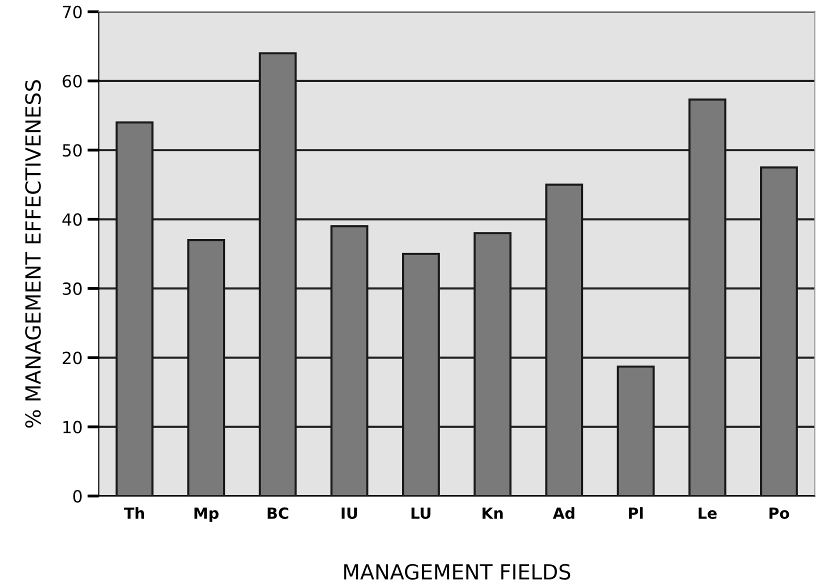 This screenshot has height=587, width=823. What do you see at coordinates (72, 358) in the screenshot?
I see `y-tick-label: 20` at bounding box center [72, 358].